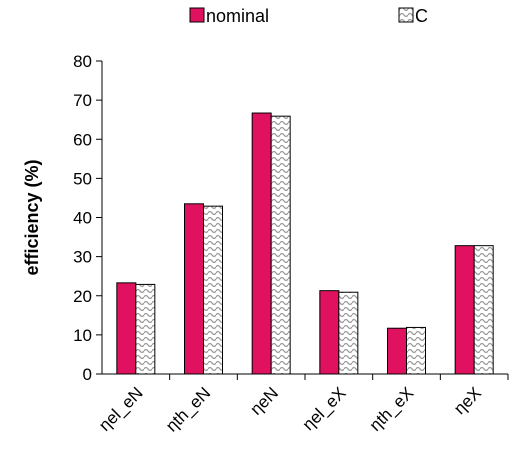 This screenshot has height=457, width=525. I want to click on y-tick-label-8: 80, so click(82, 61).